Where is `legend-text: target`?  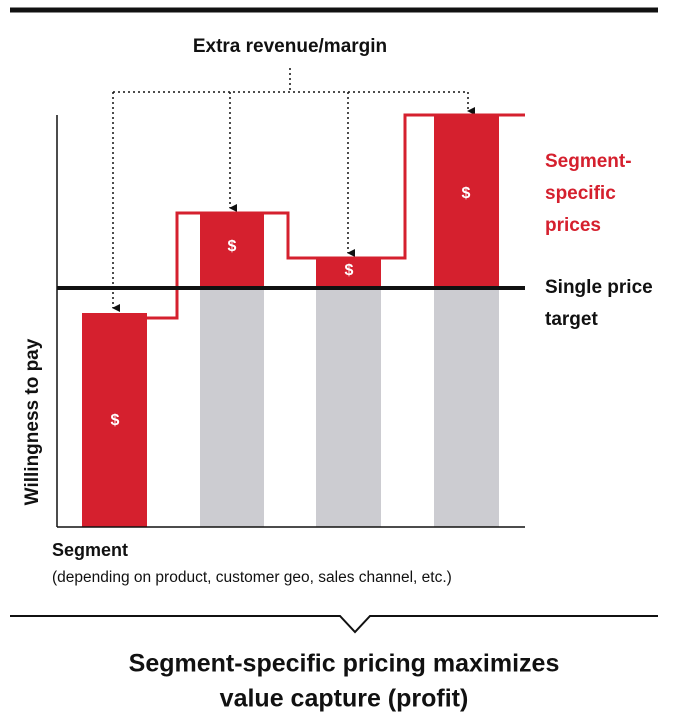
legend-text: target is located at coordinates (571, 319).